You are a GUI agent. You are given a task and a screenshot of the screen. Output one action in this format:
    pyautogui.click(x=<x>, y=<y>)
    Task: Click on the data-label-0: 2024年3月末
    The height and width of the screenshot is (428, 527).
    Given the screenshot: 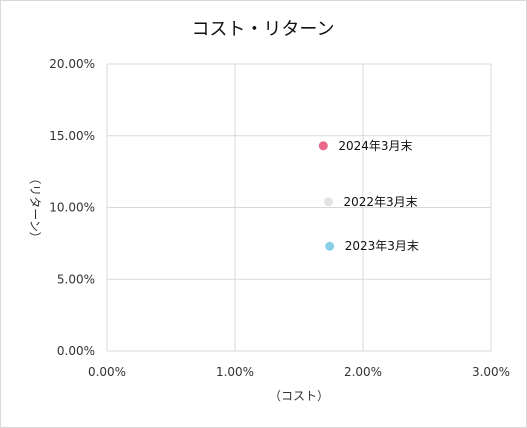 What is the action you would take?
    pyautogui.click(x=375, y=146)
    